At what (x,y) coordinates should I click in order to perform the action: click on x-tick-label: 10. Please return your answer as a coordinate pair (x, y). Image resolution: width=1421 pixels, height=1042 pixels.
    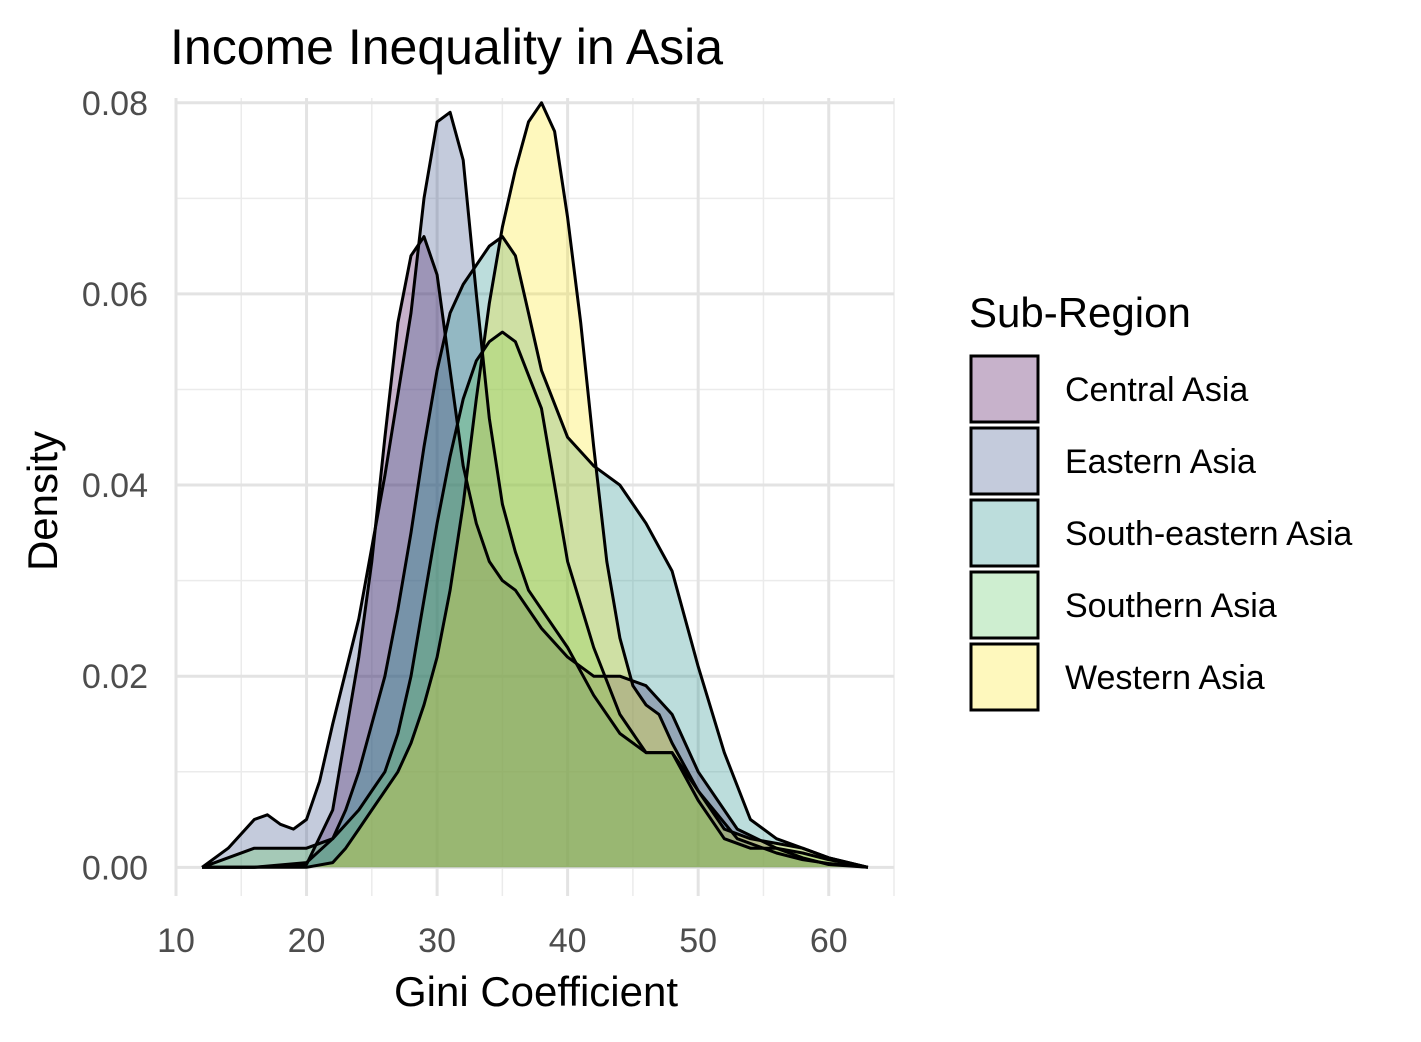
    Looking at the image, I should click on (176, 941).